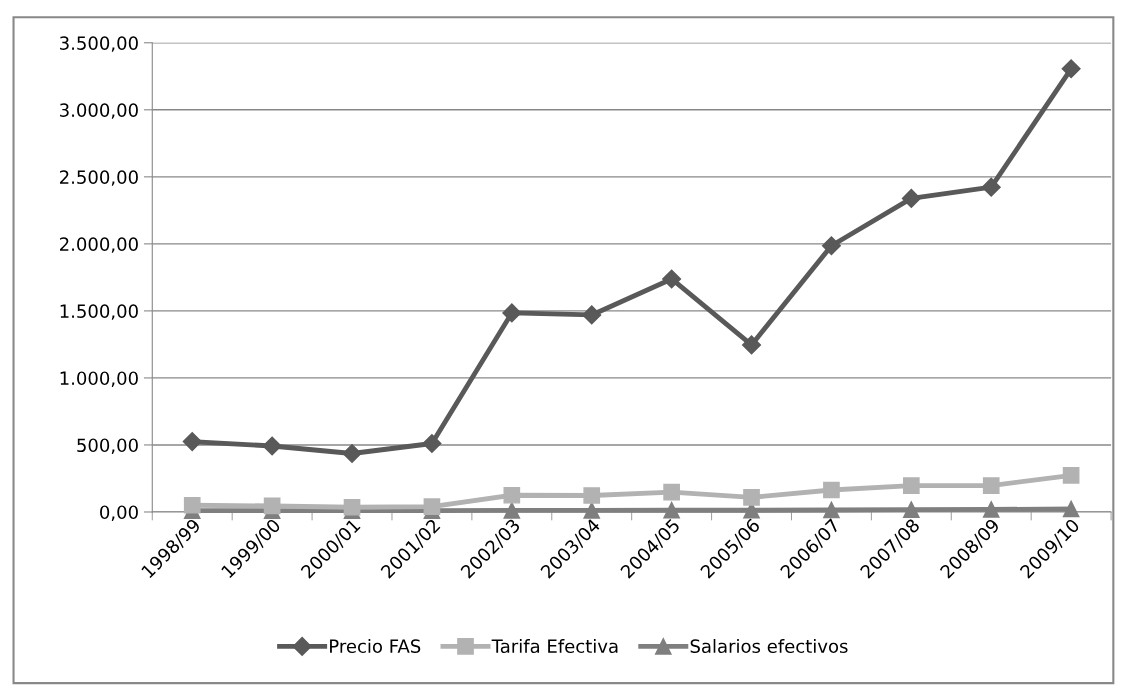 The image size is (1128, 690). I want to click on legend-label: Tarifa Efectiva, so click(554, 646).